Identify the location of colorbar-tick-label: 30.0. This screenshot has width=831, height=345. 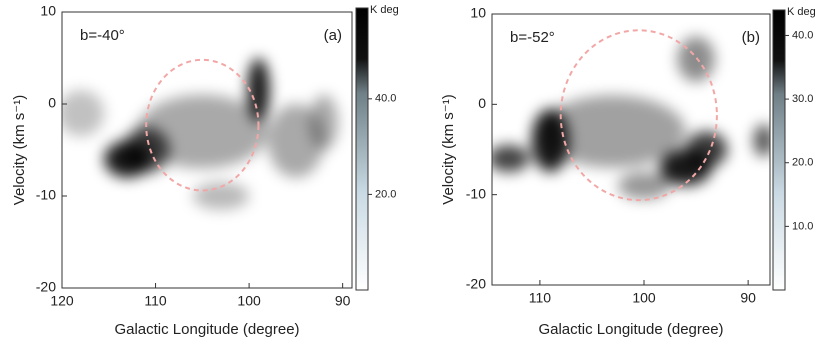
(802, 99).